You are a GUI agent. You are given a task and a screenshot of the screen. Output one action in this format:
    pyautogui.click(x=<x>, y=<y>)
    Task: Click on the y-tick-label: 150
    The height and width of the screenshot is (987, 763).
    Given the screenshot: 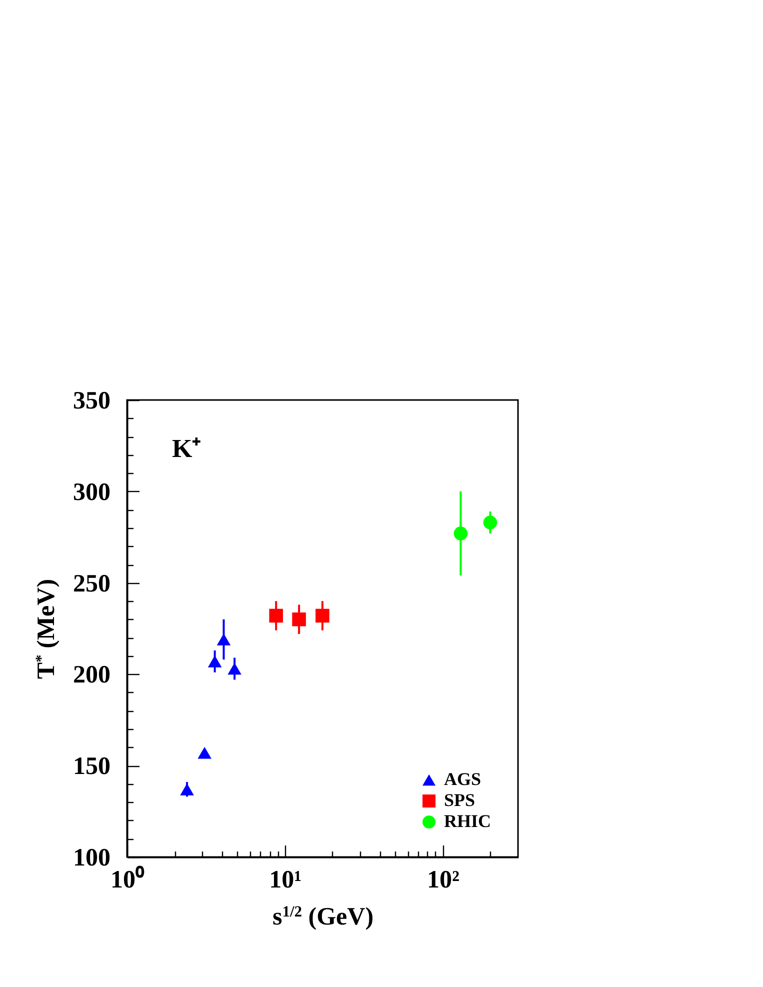 What is the action you would take?
    pyautogui.click(x=91, y=766)
    